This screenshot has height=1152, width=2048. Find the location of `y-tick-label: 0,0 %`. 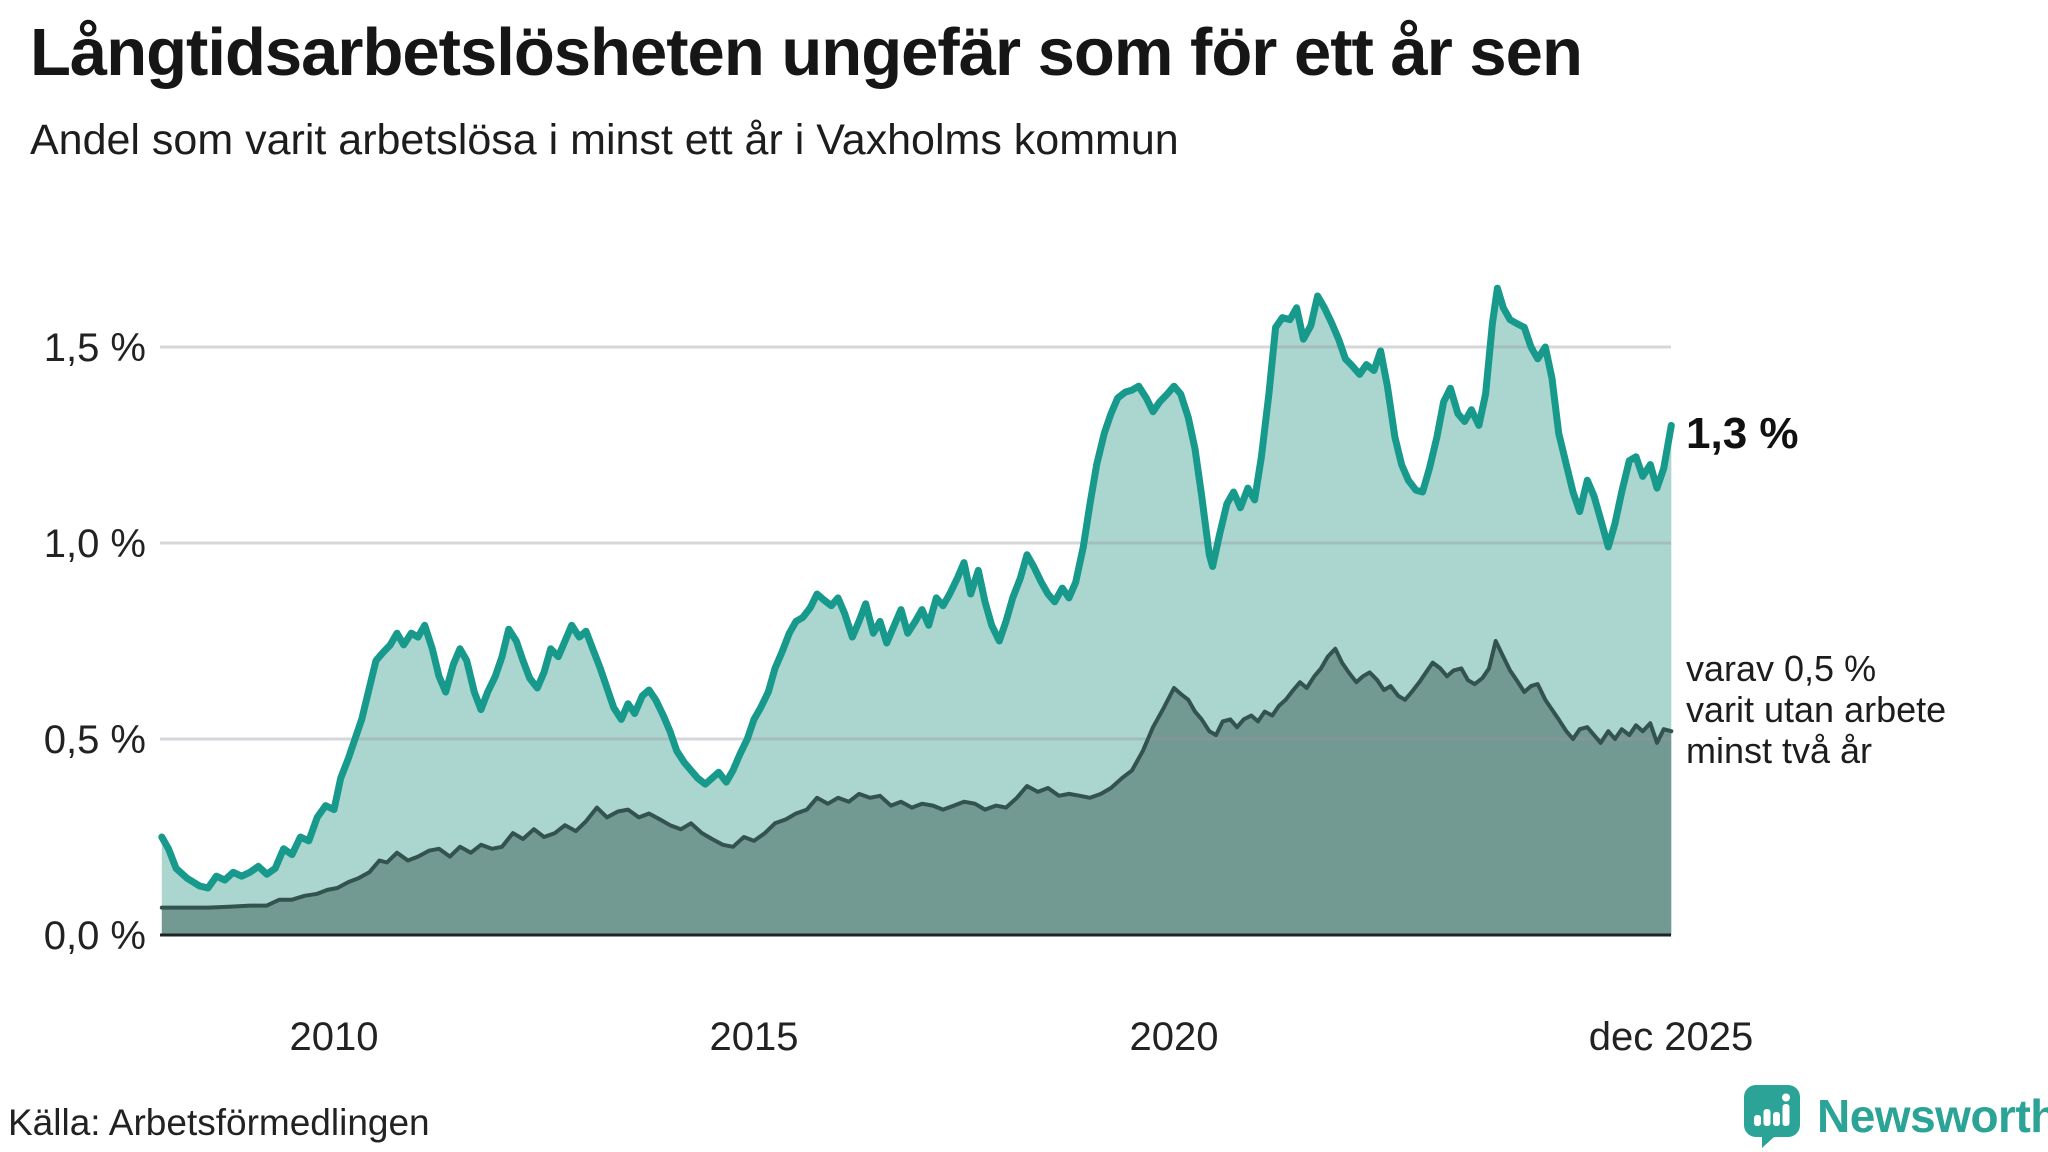

y-tick-label: 0,0 % is located at coordinates (95, 936).